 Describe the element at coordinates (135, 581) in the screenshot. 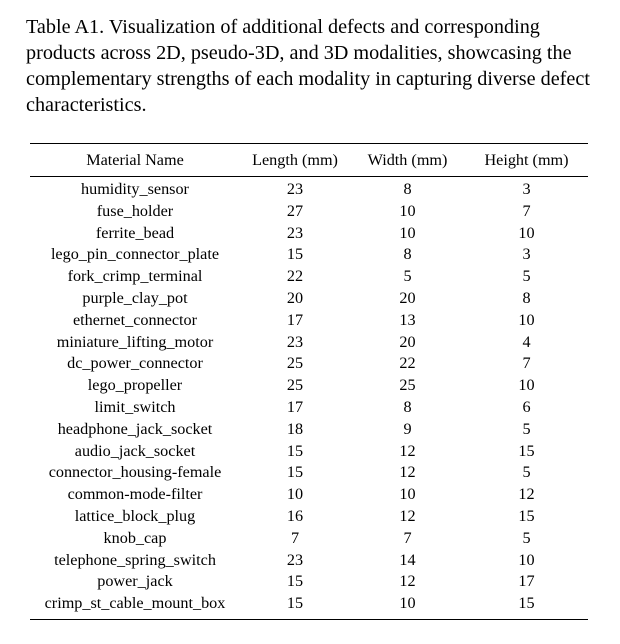

I see `material-name-cell: power_jack` at that location.